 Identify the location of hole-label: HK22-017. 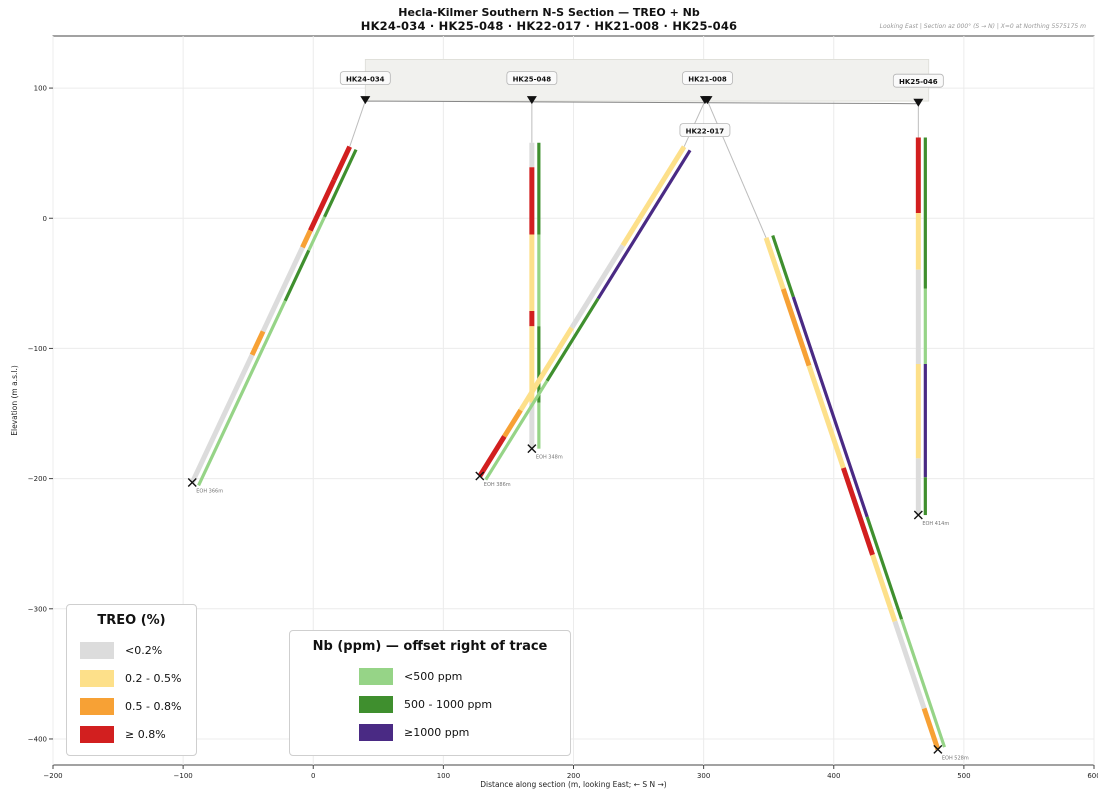
(705, 132).